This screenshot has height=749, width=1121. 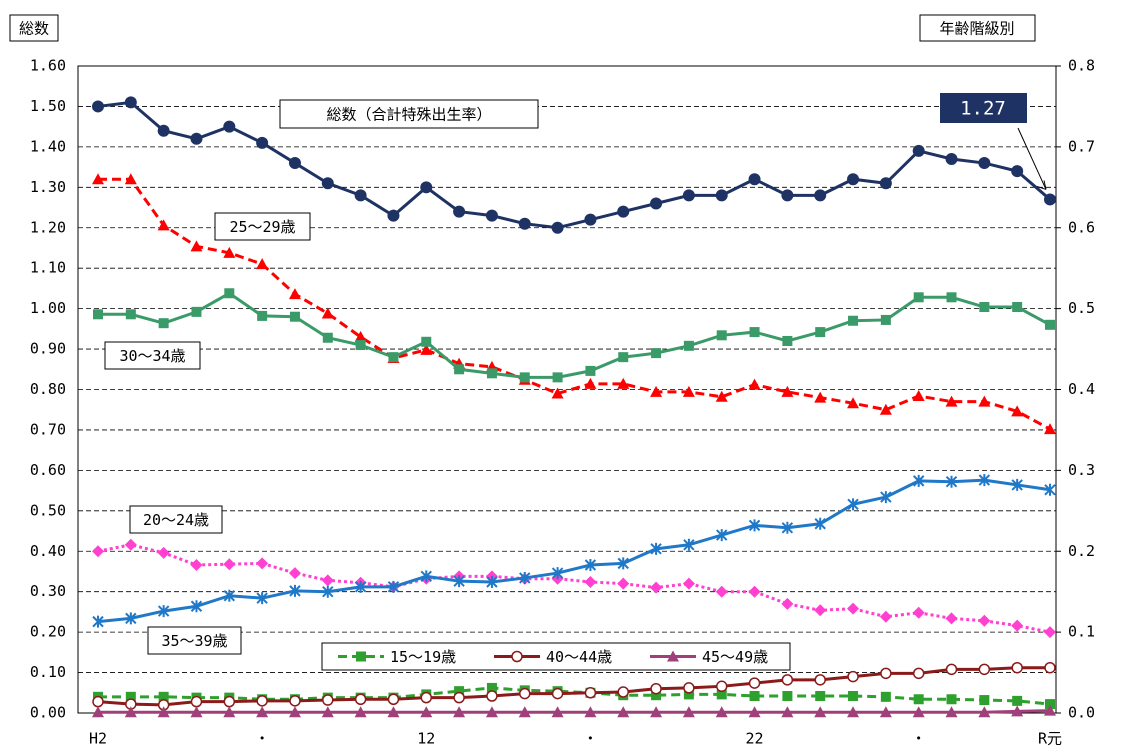 I want to click on series-label: 25～29歳, so click(x=262, y=227).